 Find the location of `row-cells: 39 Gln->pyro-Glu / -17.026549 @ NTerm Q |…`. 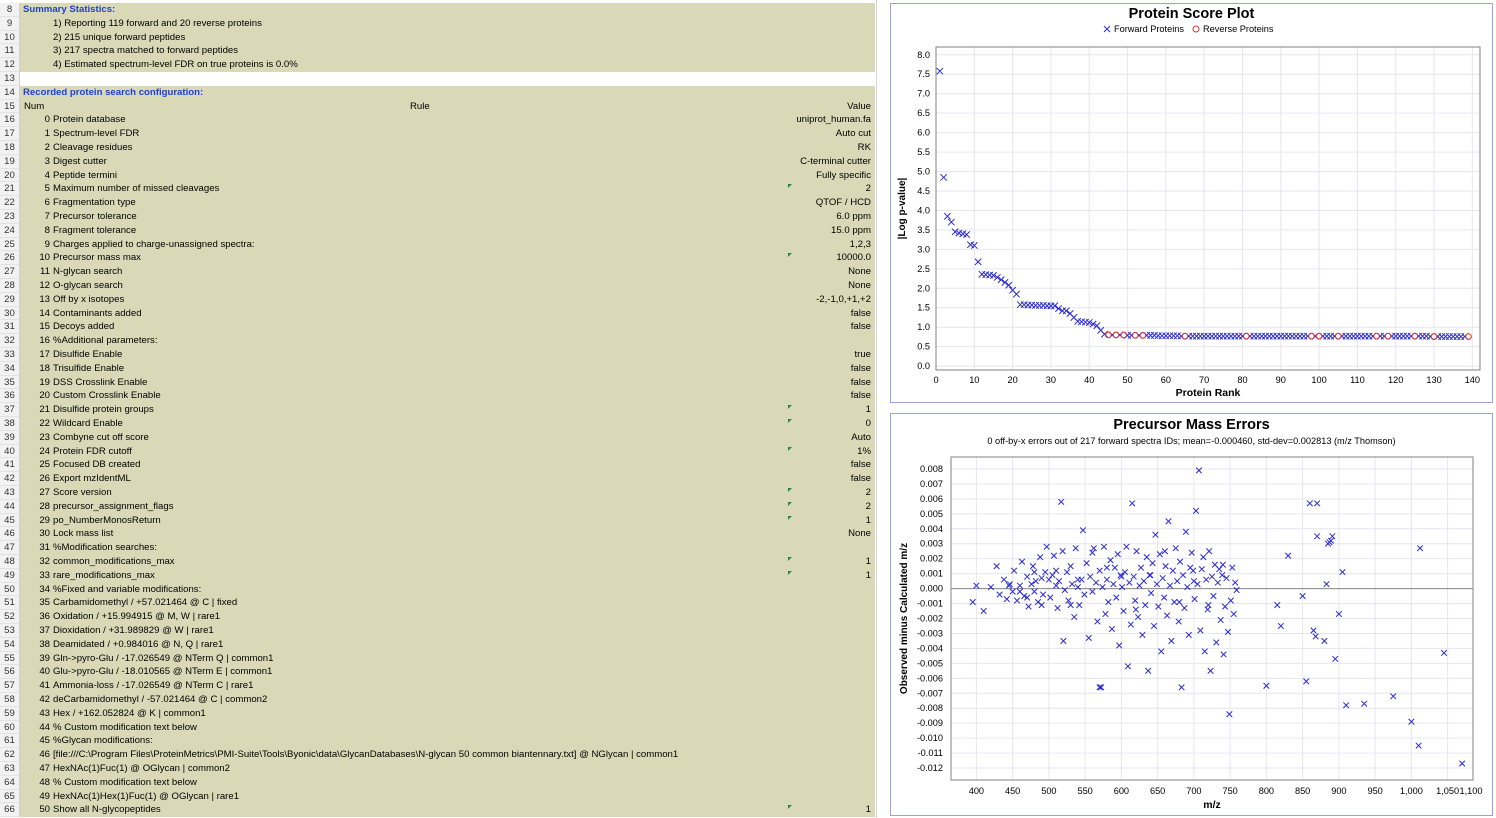

row-cells: 39 Gln->pyro-Glu / -17.026549 @ NTerm Q |… is located at coordinates (447, 658).